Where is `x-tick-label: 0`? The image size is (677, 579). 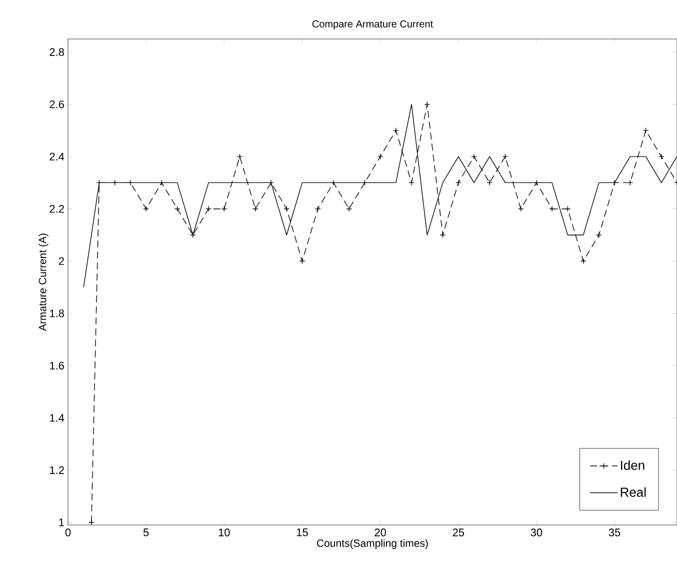 x-tick-label: 0 is located at coordinates (68, 532).